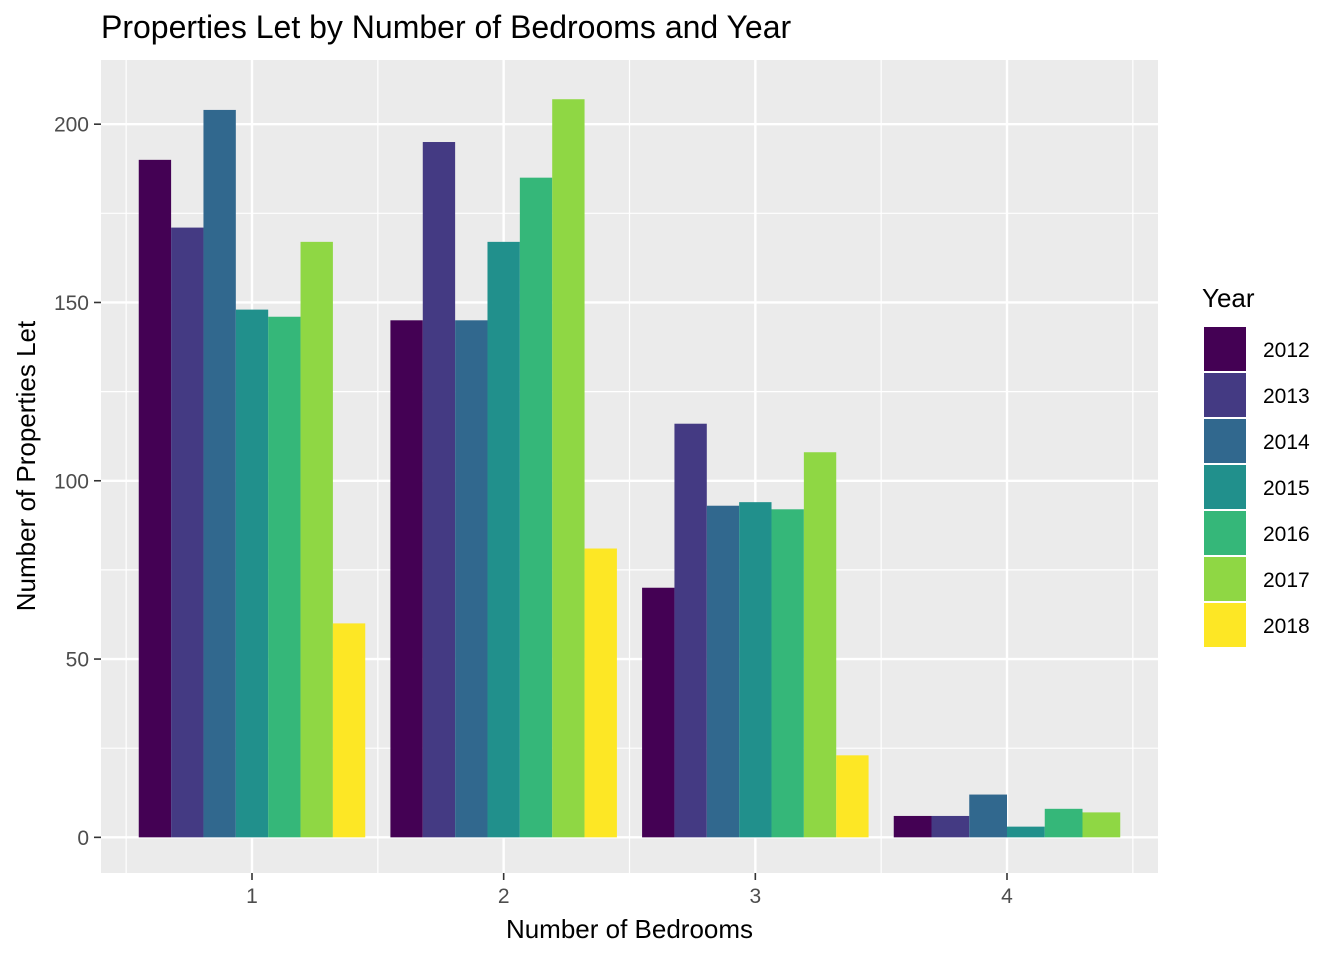 The width and height of the screenshot is (1344, 960). Describe the element at coordinates (471, 579) in the screenshot. I see `bar-2-bedroom-2014` at that location.